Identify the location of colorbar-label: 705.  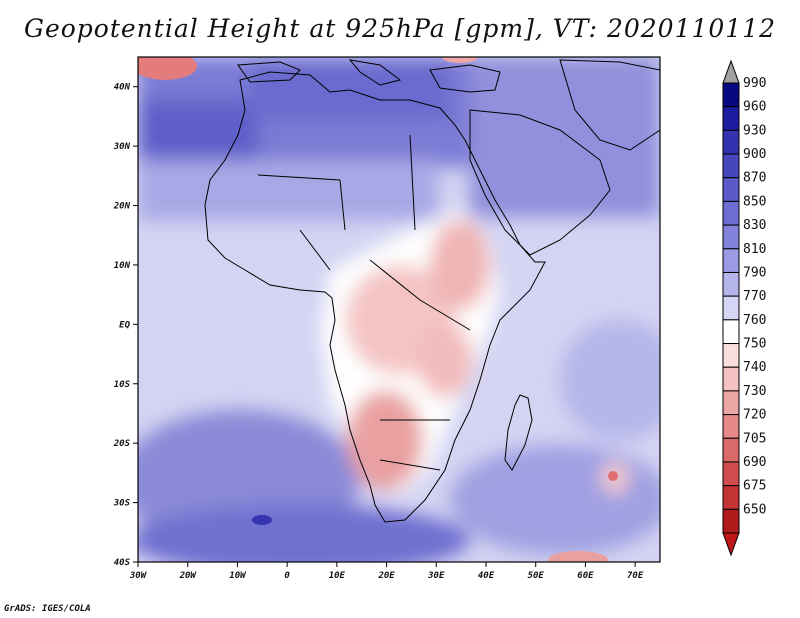
(754, 438).